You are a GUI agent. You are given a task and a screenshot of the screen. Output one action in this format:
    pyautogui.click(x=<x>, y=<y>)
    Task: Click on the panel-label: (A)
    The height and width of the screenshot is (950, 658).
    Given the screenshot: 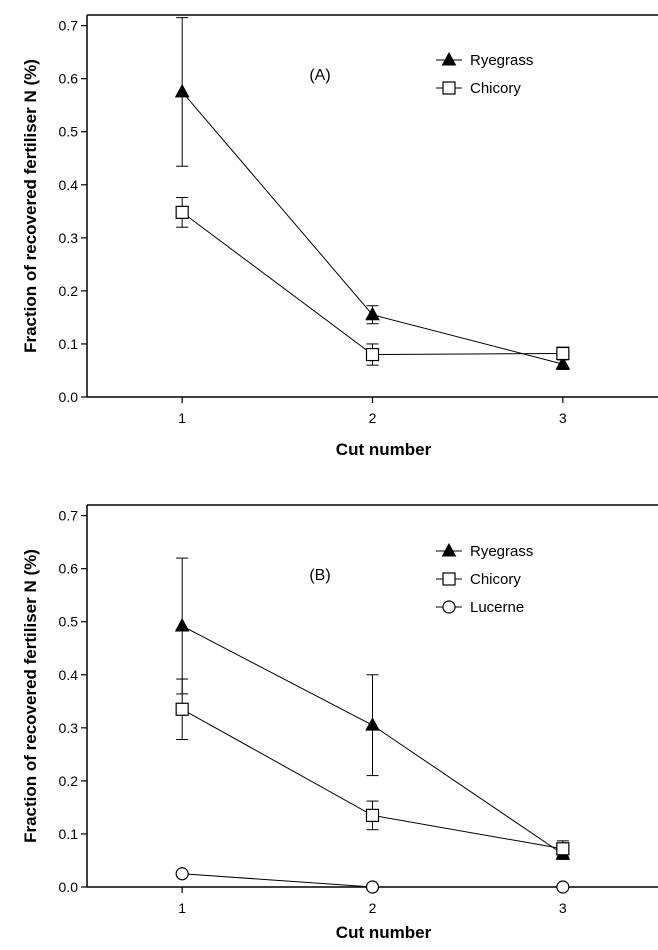 What is the action you would take?
    pyautogui.click(x=319, y=75)
    